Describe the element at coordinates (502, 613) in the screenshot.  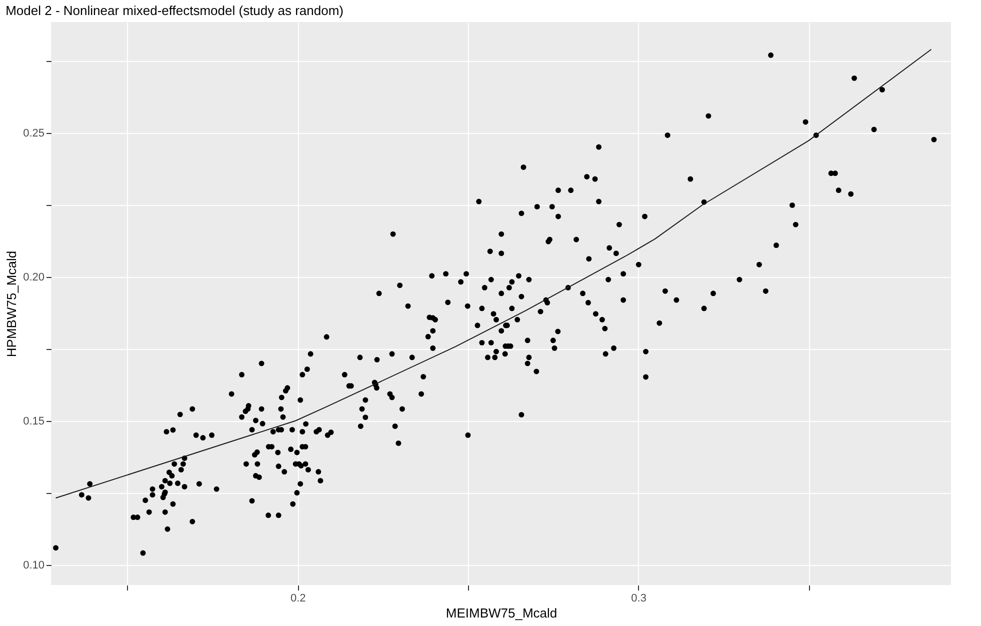
I see `x-axis-title: MEIMBW75_Mcald` at that location.